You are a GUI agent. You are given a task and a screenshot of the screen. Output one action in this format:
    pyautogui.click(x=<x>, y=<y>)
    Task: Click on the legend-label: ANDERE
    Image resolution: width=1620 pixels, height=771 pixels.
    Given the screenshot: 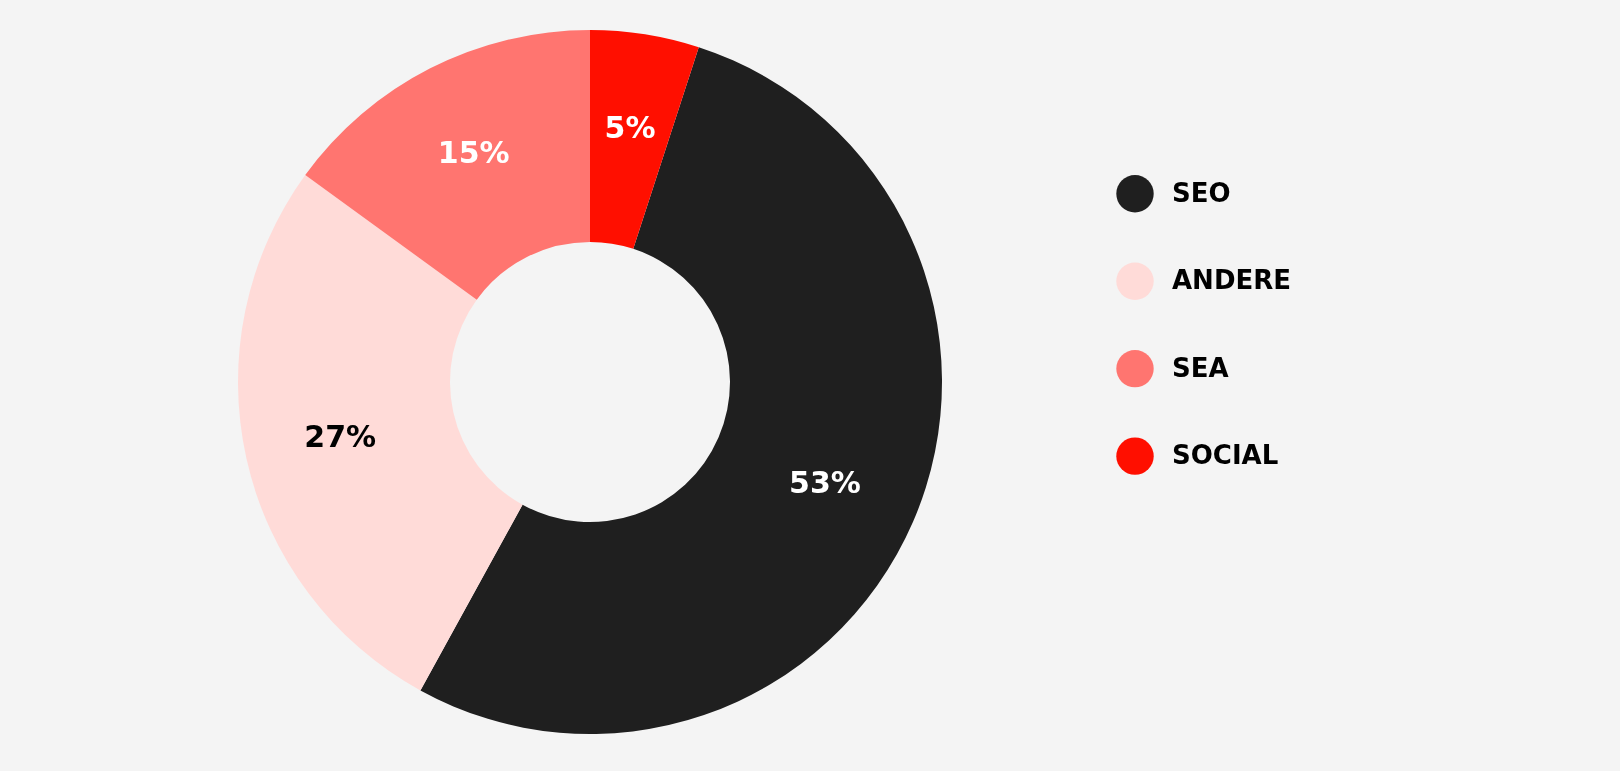 What is the action you would take?
    pyautogui.click(x=1232, y=280)
    